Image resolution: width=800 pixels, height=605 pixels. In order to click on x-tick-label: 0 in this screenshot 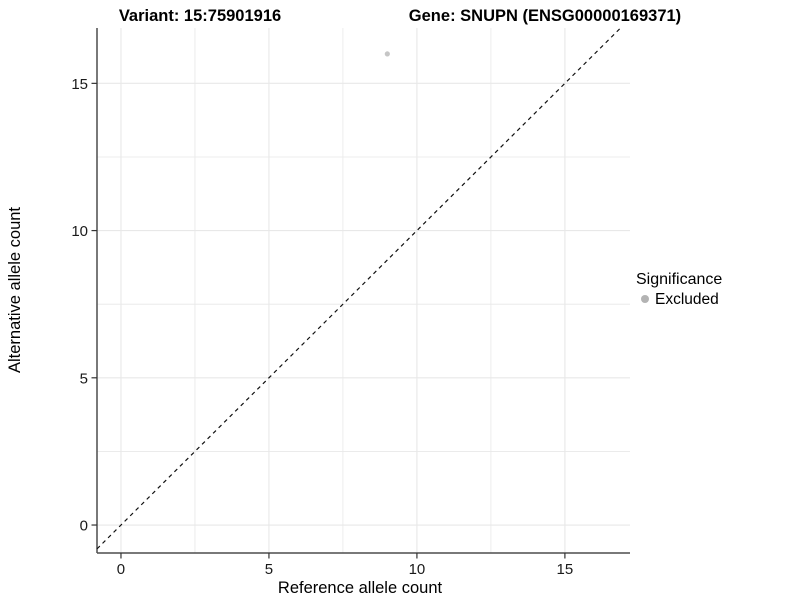, I will do `click(121, 569)`.